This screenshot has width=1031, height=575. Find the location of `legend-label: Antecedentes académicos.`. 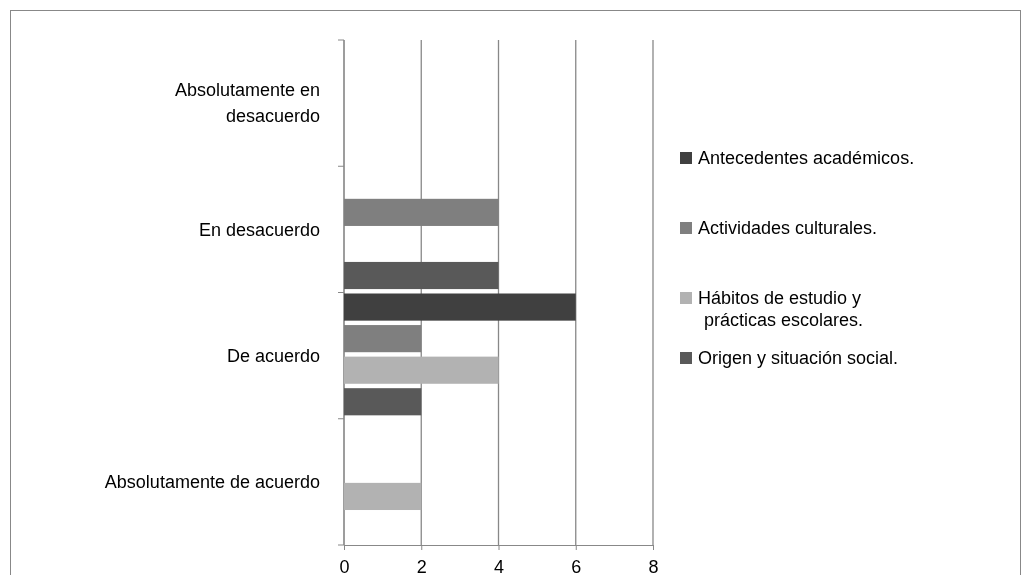

legend-label: Antecedentes académicos. is located at coordinates (806, 158).